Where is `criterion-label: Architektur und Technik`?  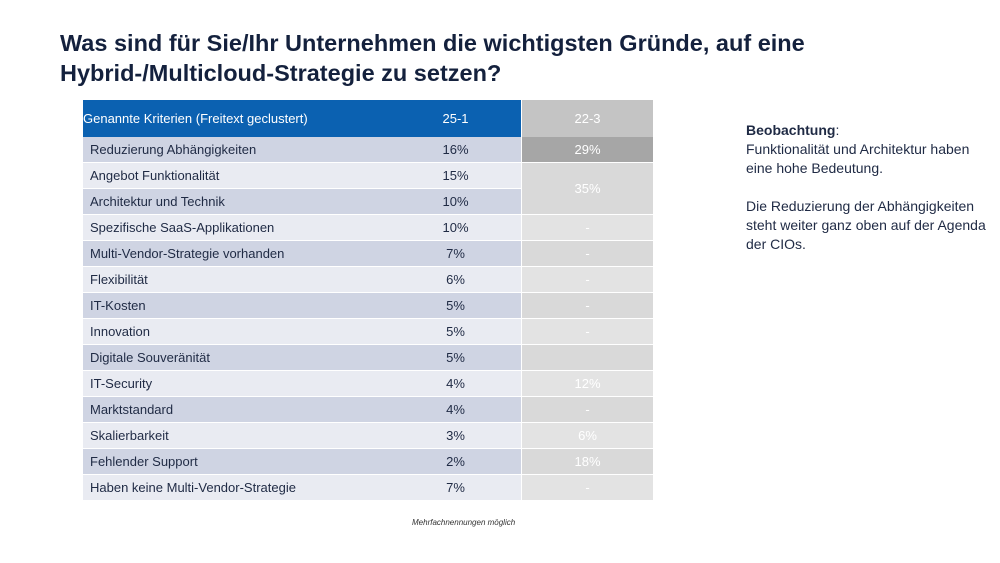
criterion-label: Architektur und Technik is located at coordinates (236, 202).